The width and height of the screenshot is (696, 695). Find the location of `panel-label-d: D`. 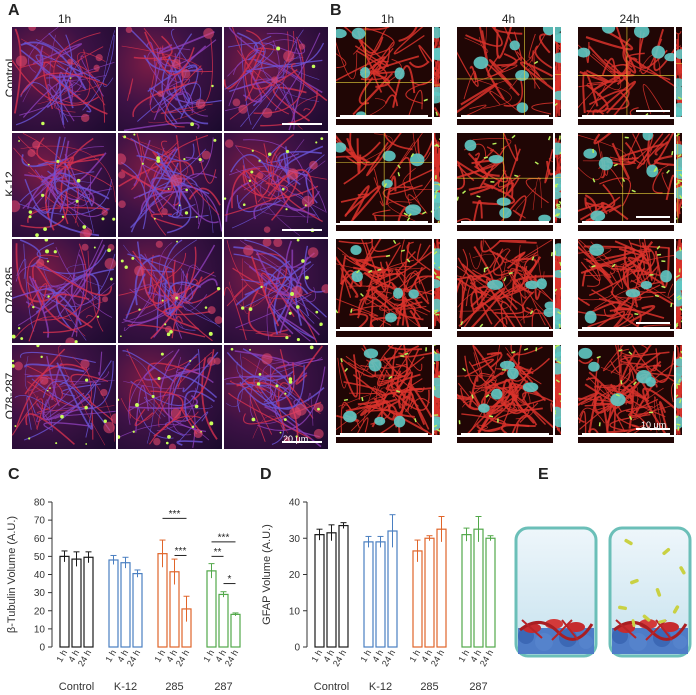

panel-label-d: D is located at coordinates (266, 474).